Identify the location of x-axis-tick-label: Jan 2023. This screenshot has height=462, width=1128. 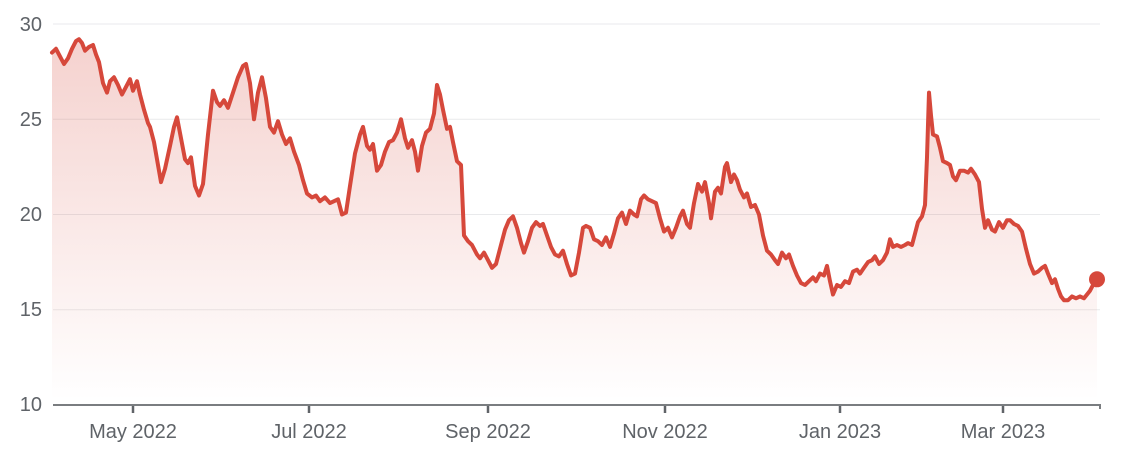
(840, 432).